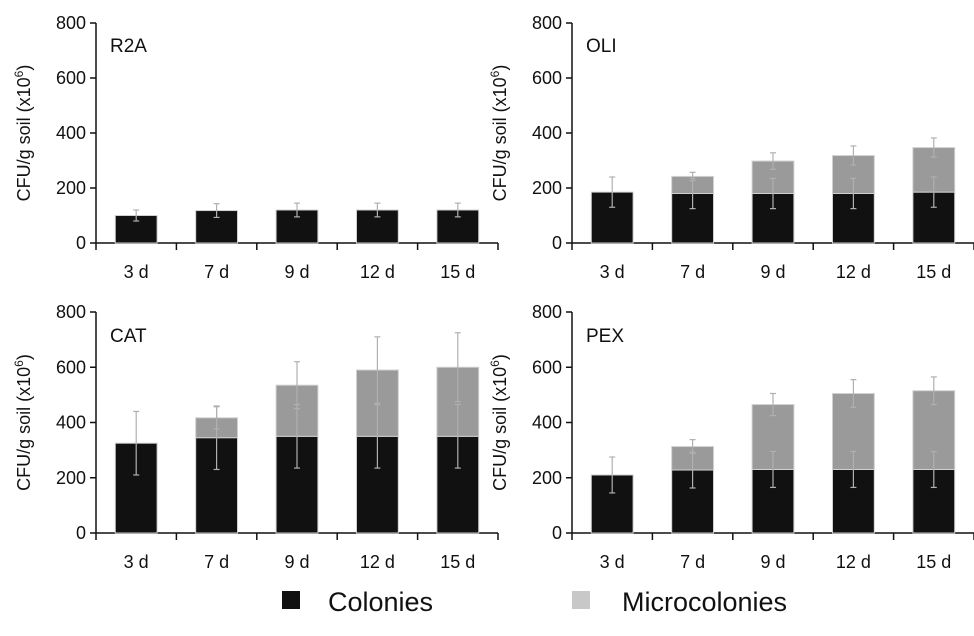 The height and width of the screenshot is (636, 974). What do you see at coordinates (128, 336) in the screenshot?
I see `panel-label: CAT` at bounding box center [128, 336].